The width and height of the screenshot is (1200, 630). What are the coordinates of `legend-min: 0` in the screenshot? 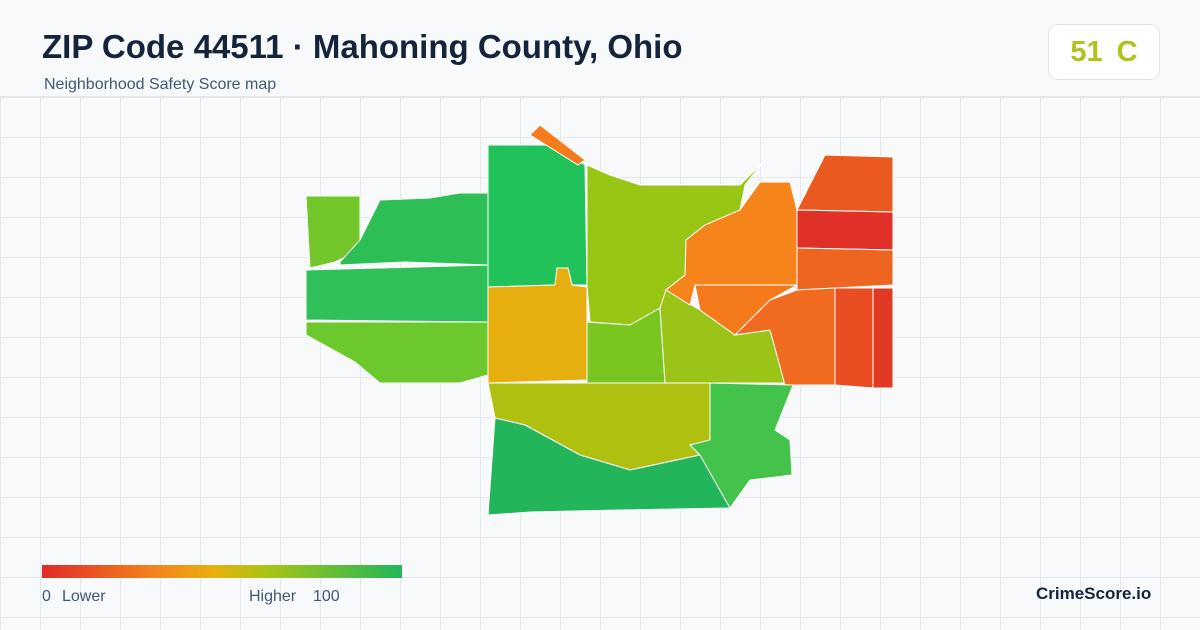 It's located at (46, 596).